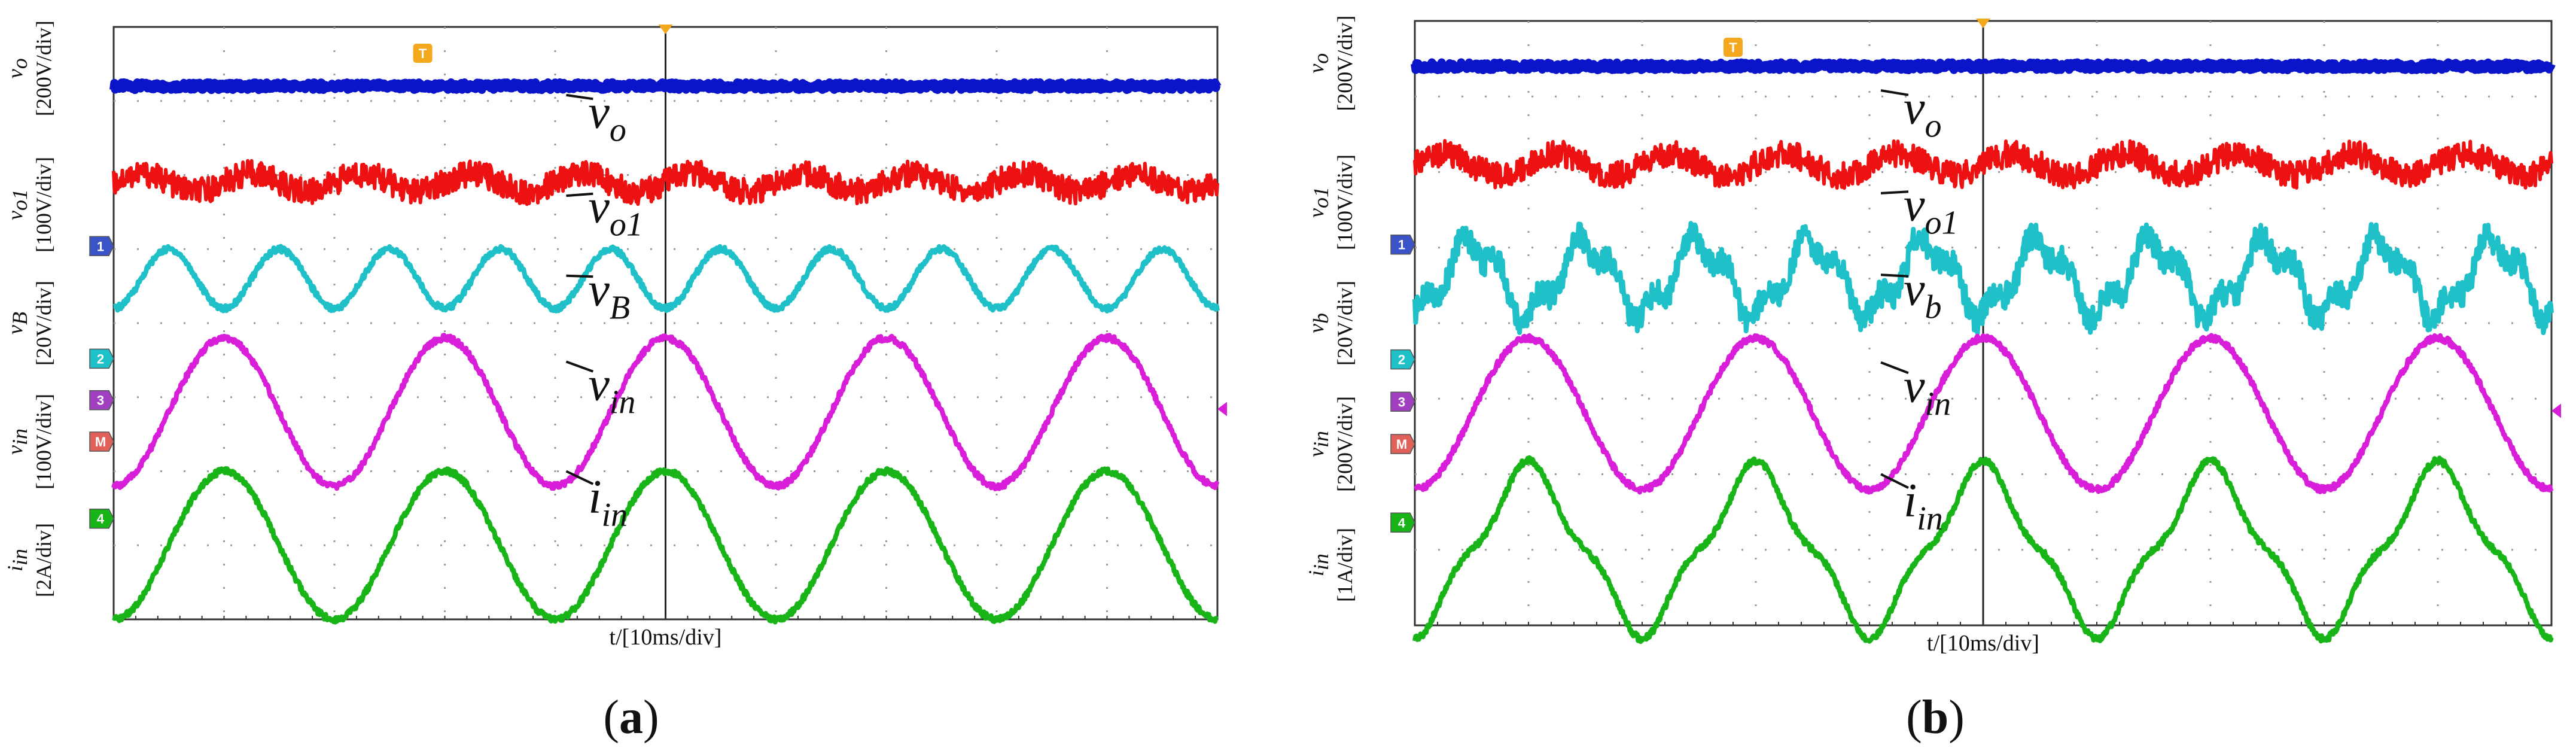 Image resolution: width=2576 pixels, height=751 pixels. Describe the element at coordinates (29, 324) in the screenshot. I see `y-axis-label-vB: vB[20V/div]` at that location.